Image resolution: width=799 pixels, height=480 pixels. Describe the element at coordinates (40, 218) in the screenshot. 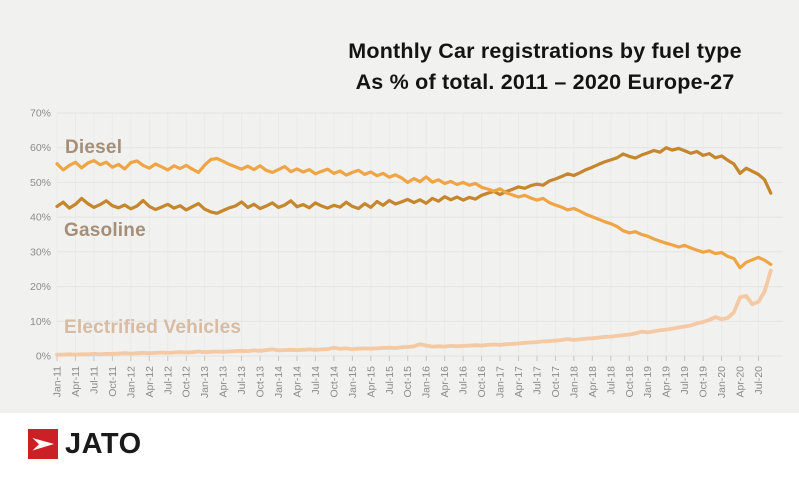

I see `svg-text: 40%` at that location.